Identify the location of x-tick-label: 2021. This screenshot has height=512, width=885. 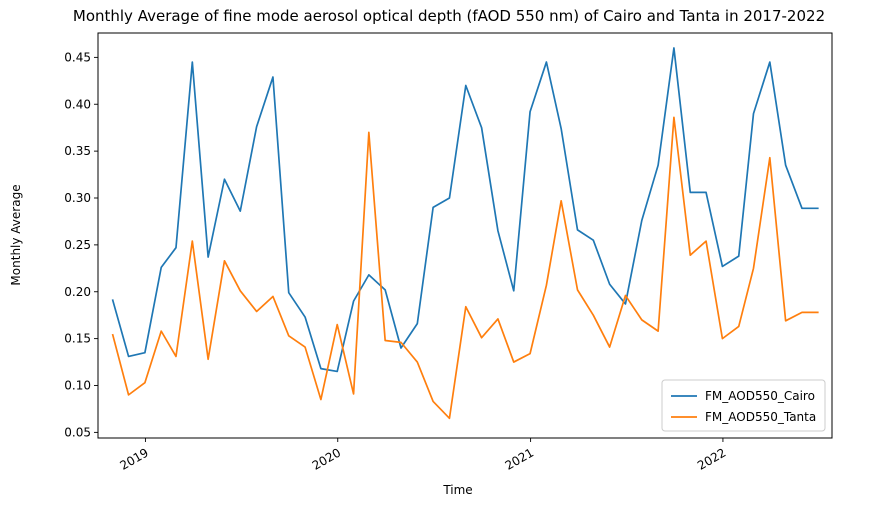
(519, 458).